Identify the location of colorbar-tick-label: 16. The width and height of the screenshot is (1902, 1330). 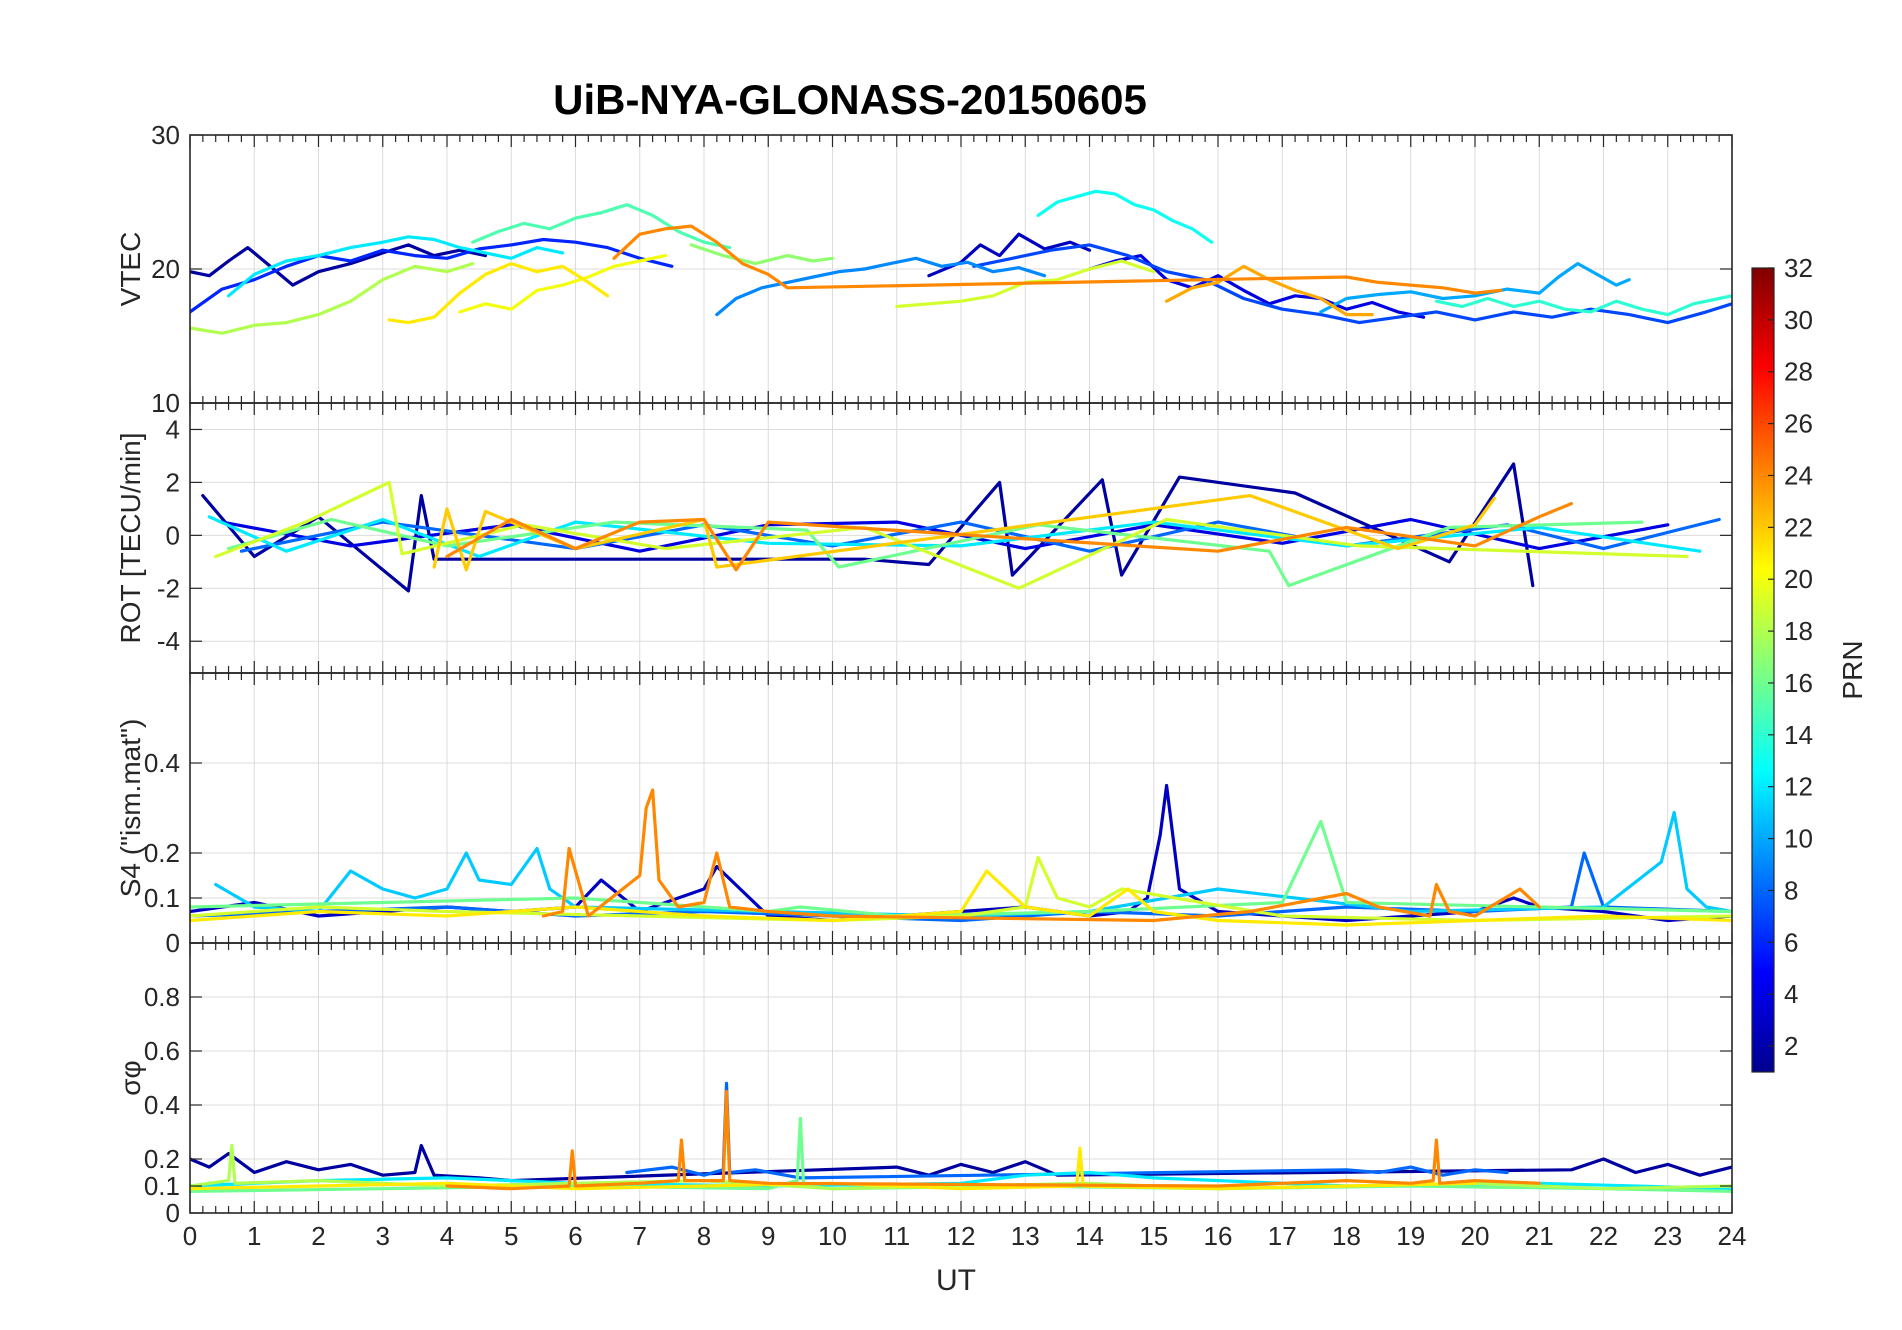
(1798, 683).